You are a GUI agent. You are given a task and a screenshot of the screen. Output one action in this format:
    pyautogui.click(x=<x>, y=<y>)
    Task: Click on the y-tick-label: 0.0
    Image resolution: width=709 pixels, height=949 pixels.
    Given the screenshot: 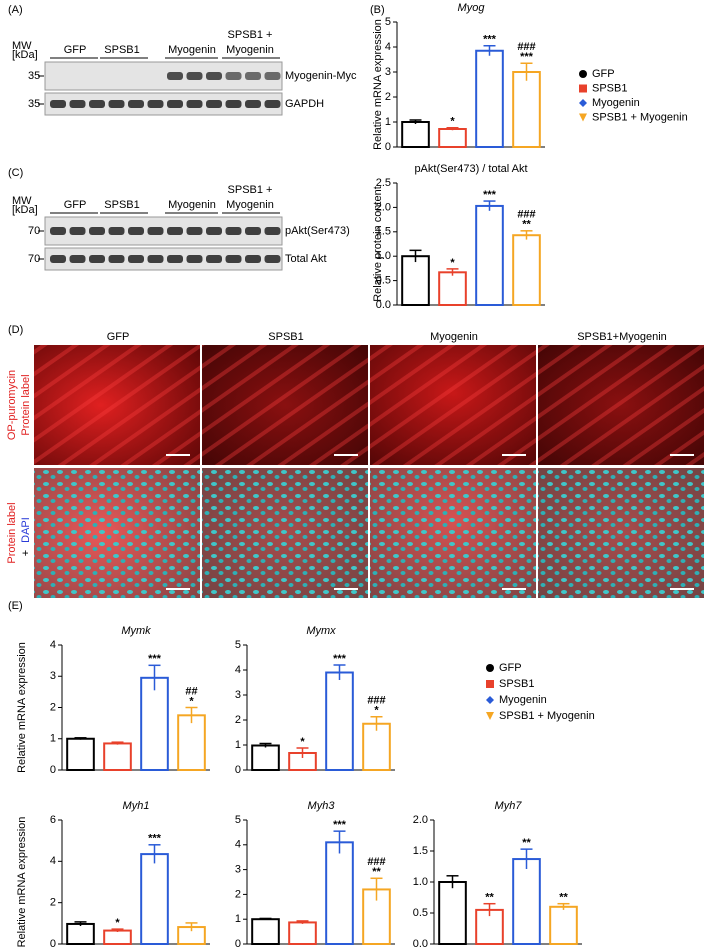 What is the action you would take?
    pyautogui.click(x=420, y=943)
    